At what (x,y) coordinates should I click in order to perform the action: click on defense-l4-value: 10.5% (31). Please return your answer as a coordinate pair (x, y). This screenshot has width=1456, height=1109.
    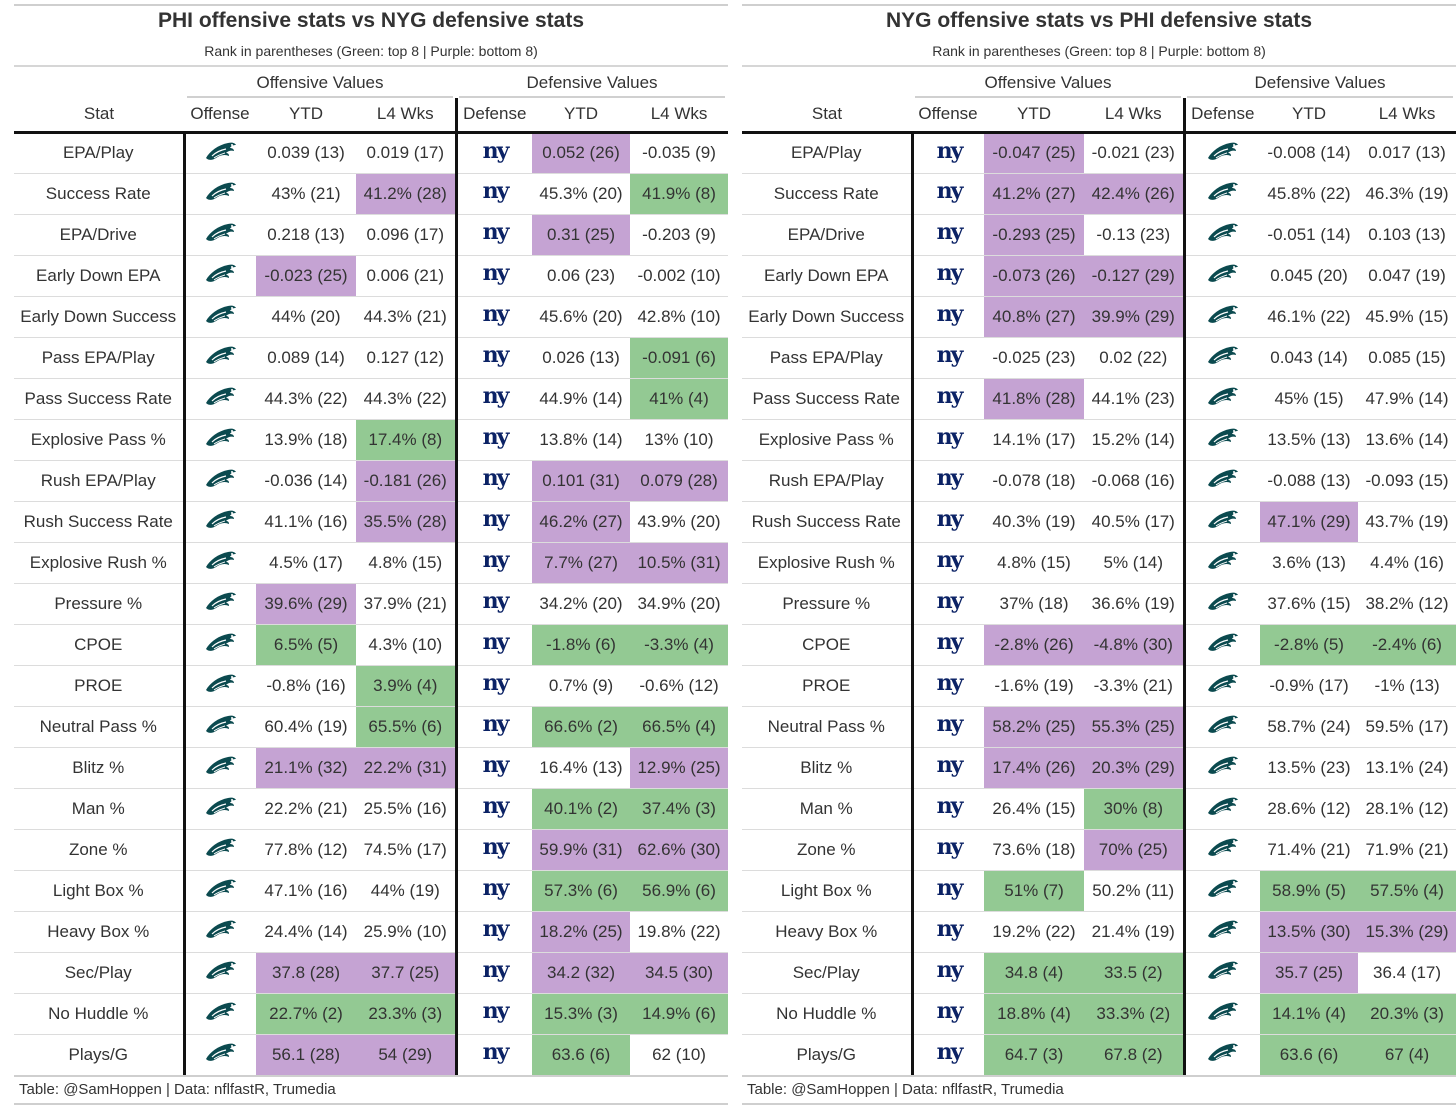
    Looking at the image, I should click on (679, 563).